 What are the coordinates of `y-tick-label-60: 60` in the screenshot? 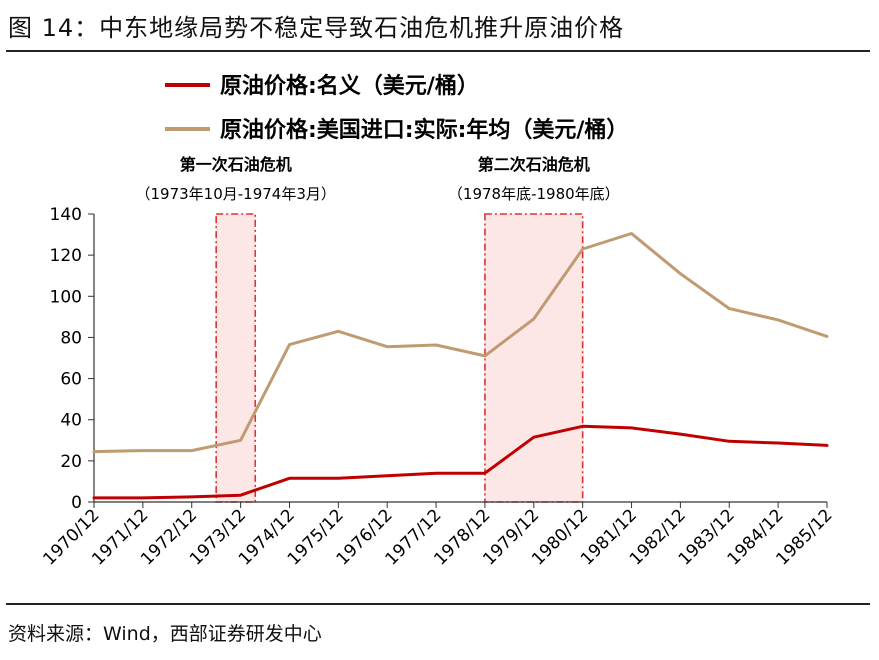 It's located at (71, 380).